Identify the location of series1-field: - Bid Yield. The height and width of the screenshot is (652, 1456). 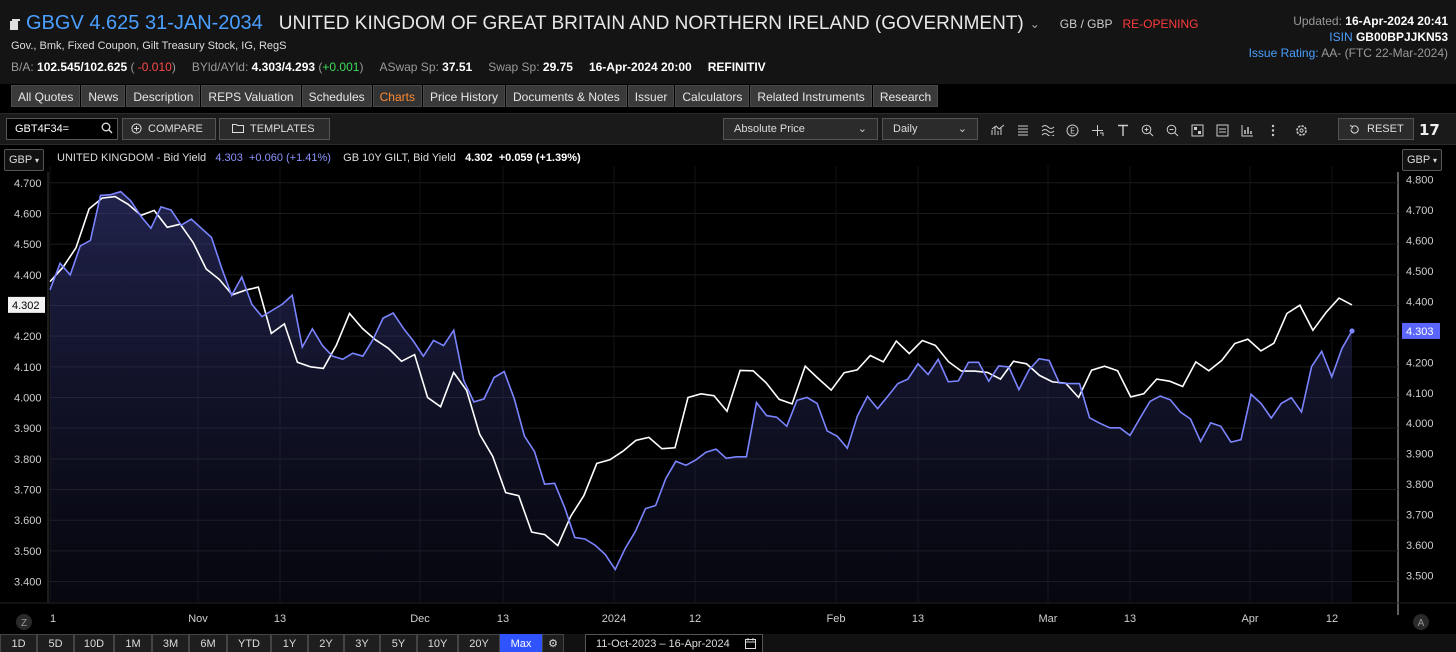
(181, 158).